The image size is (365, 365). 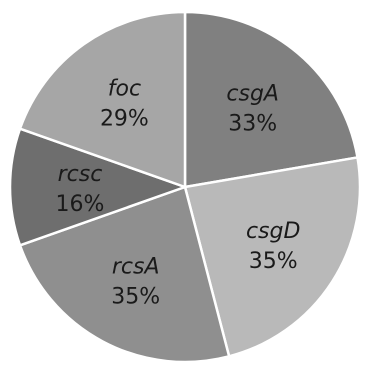 I want to click on slice-label-csgA: csgA, so click(x=252, y=94).